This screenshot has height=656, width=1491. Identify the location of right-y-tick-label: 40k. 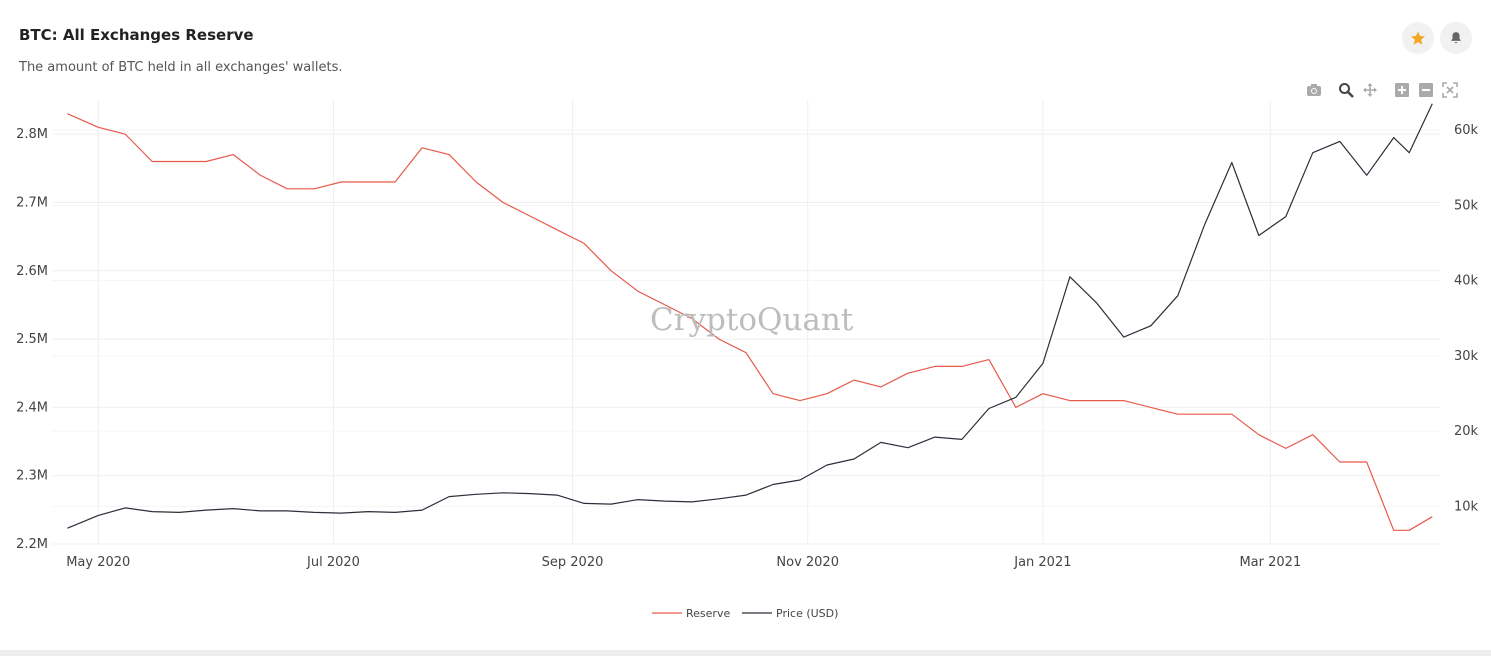
(1466, 281).